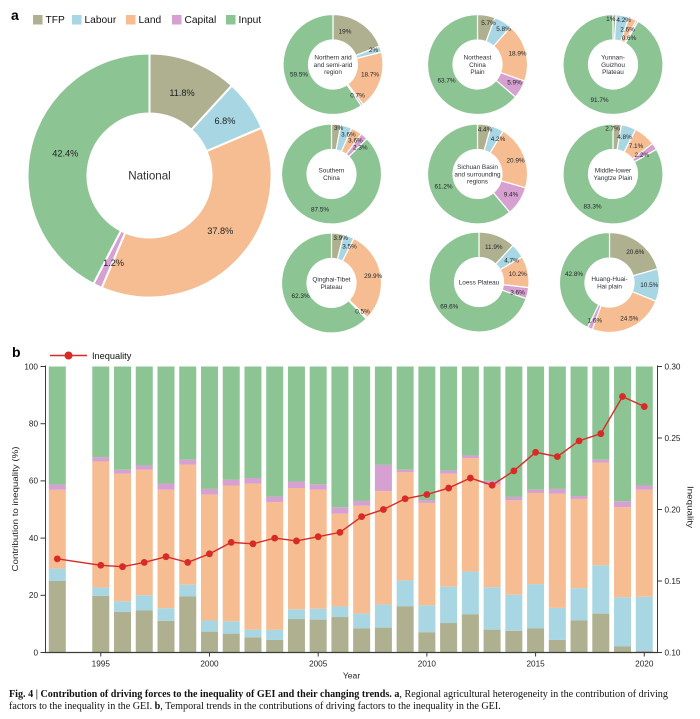 This screenshot has height=719, width=700. Describe the element at coordinates (673, 509) in the screenshot. I see `svg-text: 0.20` at that location.